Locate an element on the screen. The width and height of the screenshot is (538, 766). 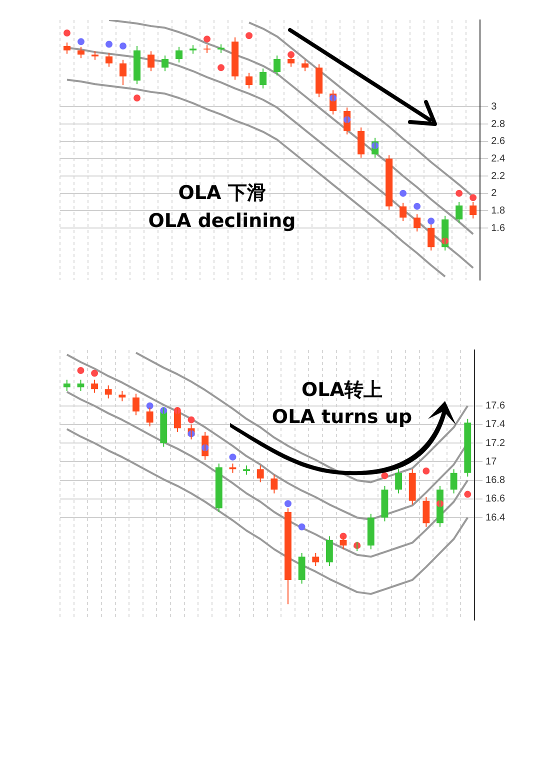
y-tick-label: 2.2 is located at coordinates (498, 176).